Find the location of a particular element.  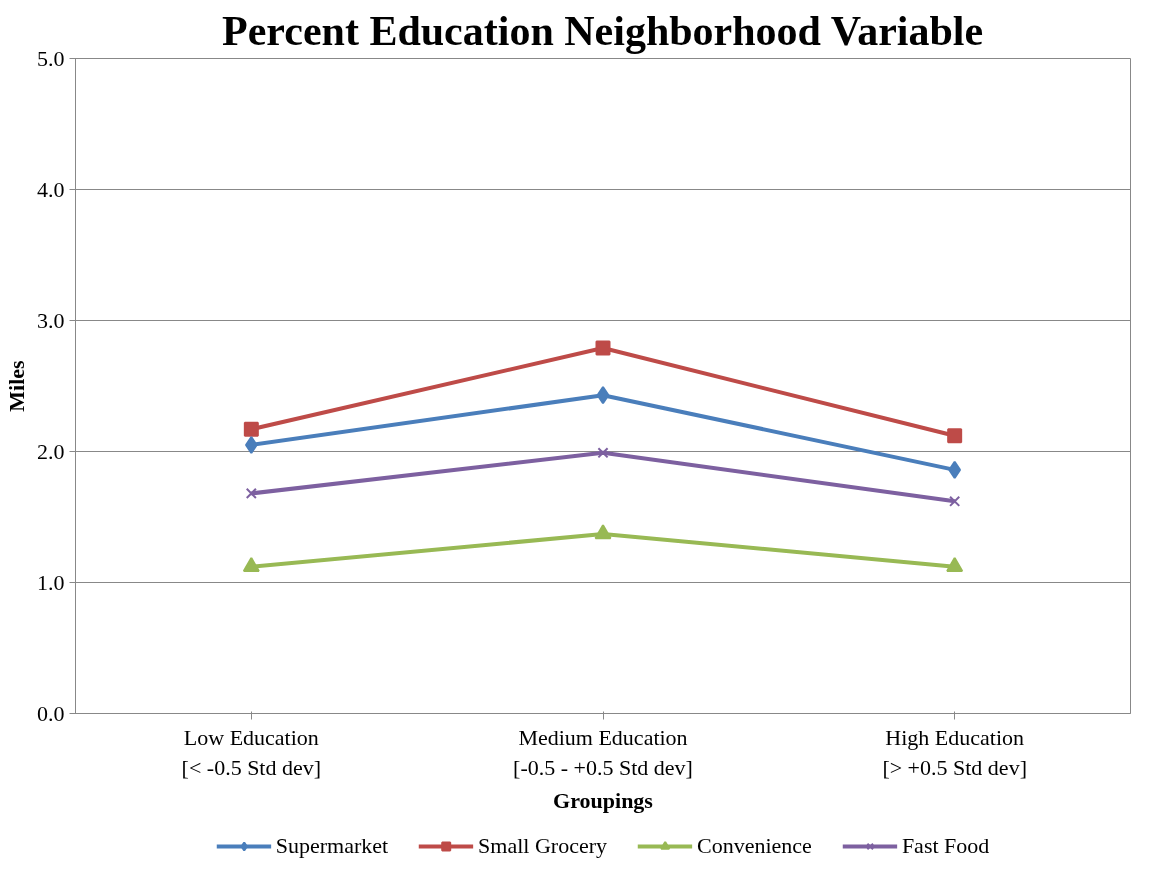

x-tick-label: Low Education [< -0.5 Std dev] is located at coordinates (251, 752).